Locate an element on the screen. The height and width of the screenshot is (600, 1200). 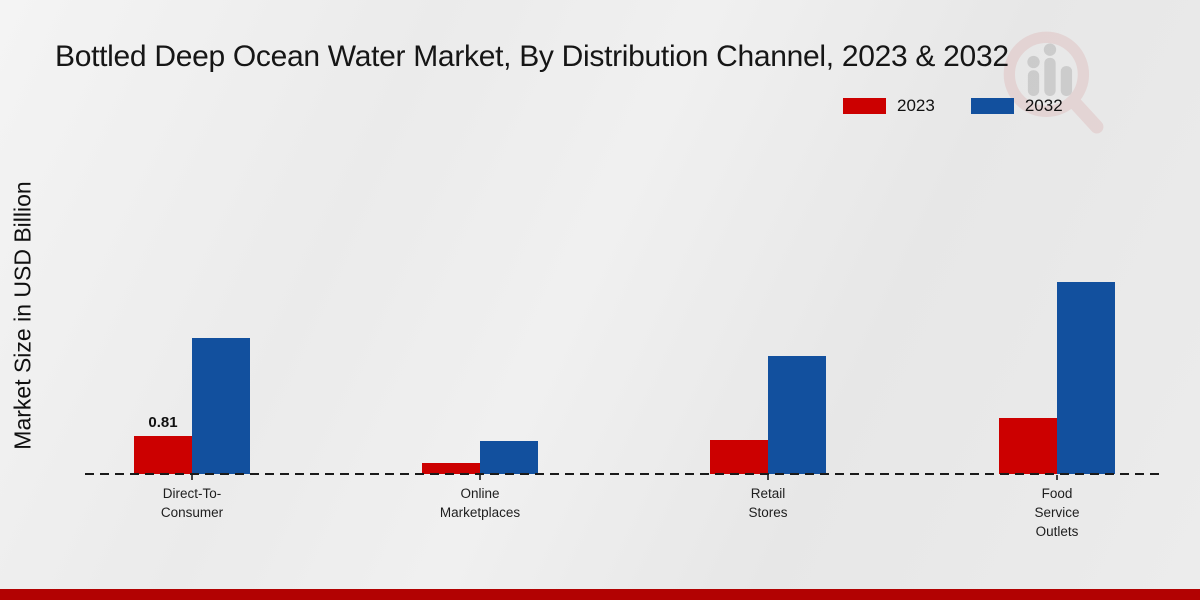
legend: 2023 2032 is located at coordinates (953, 106).